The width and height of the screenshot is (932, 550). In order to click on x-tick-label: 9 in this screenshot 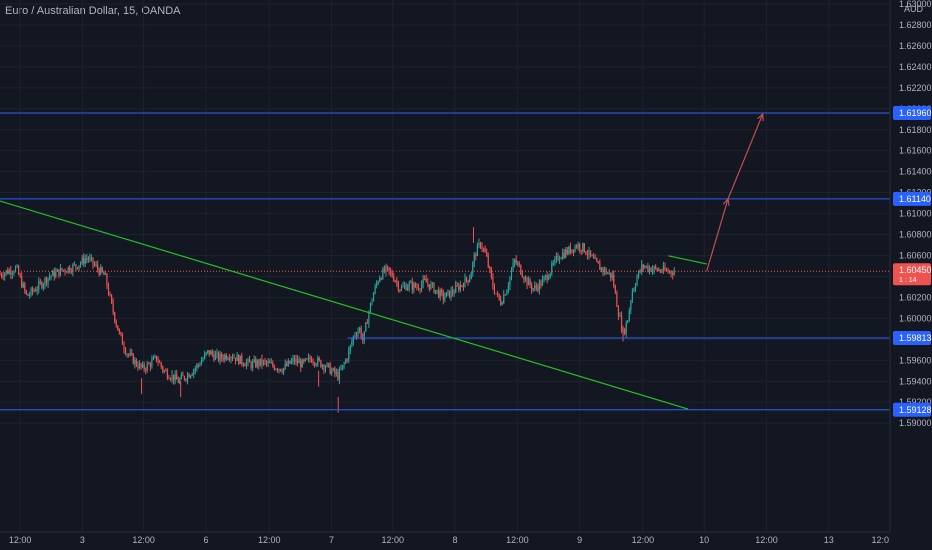, I will do `click(579, 540)`.